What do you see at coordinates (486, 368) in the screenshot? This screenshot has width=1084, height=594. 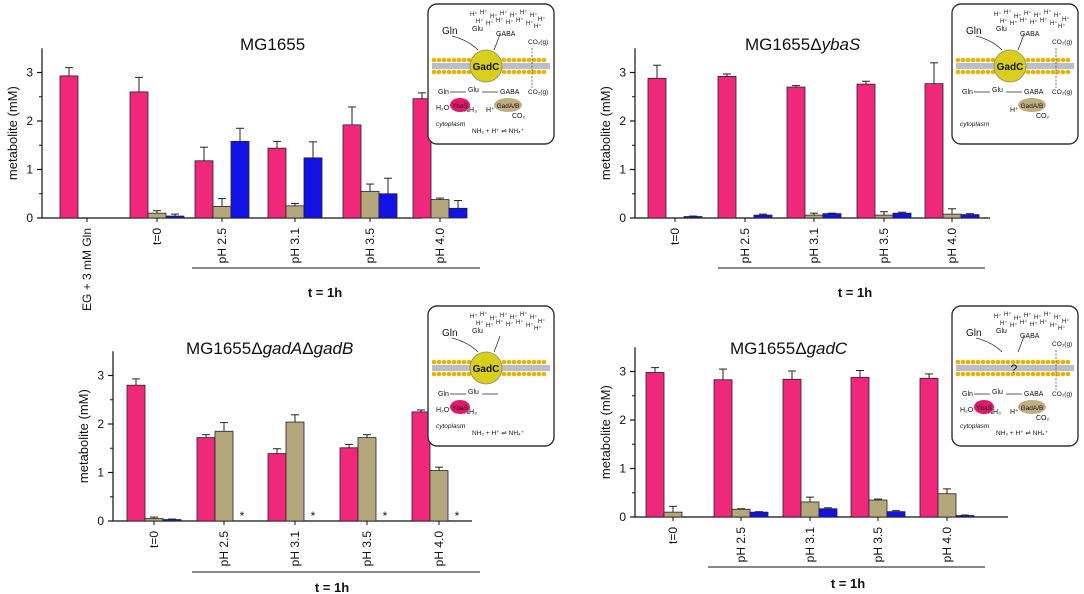 I see `gadc-transporter` at bounding box center [486, 368].